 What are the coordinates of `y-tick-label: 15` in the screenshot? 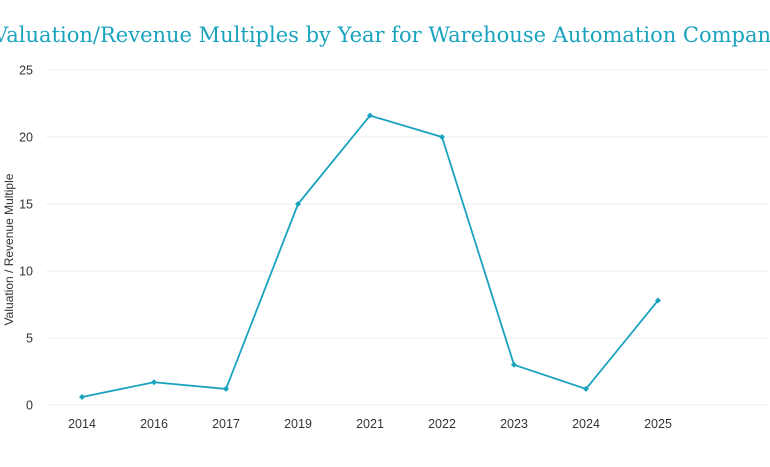 It's located at (26, 205).